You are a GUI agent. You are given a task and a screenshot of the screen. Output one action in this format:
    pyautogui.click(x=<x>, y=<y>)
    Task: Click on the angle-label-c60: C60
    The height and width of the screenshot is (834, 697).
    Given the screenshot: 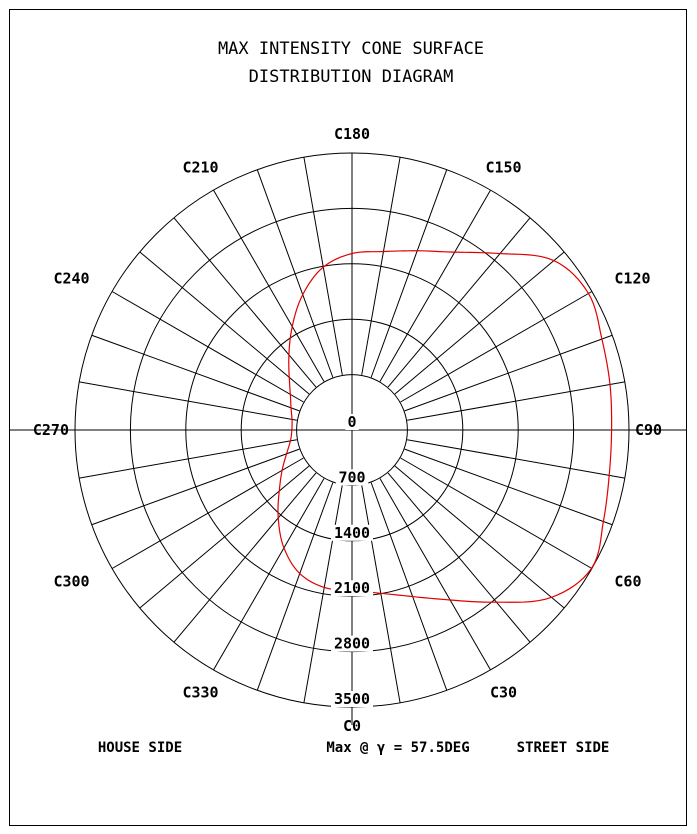 What is the action you would take?
    pyautogui.click(x=627, y=582)
    